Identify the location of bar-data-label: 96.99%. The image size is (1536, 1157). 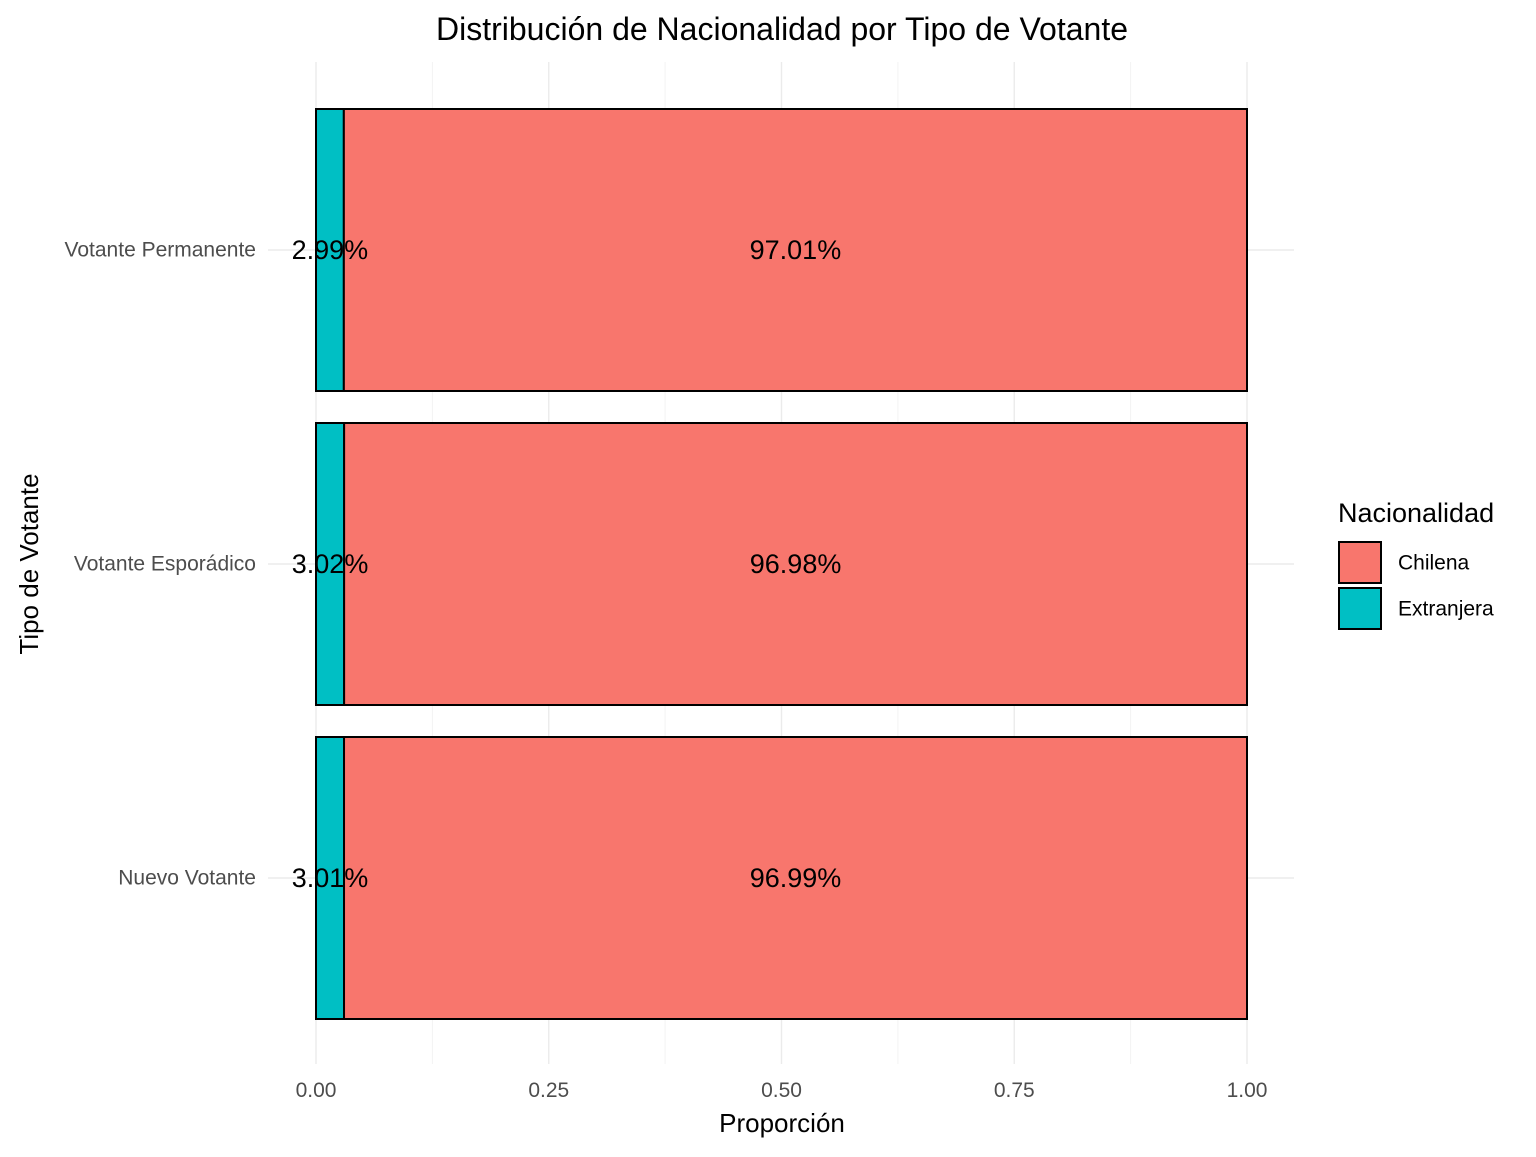
(796, 878).